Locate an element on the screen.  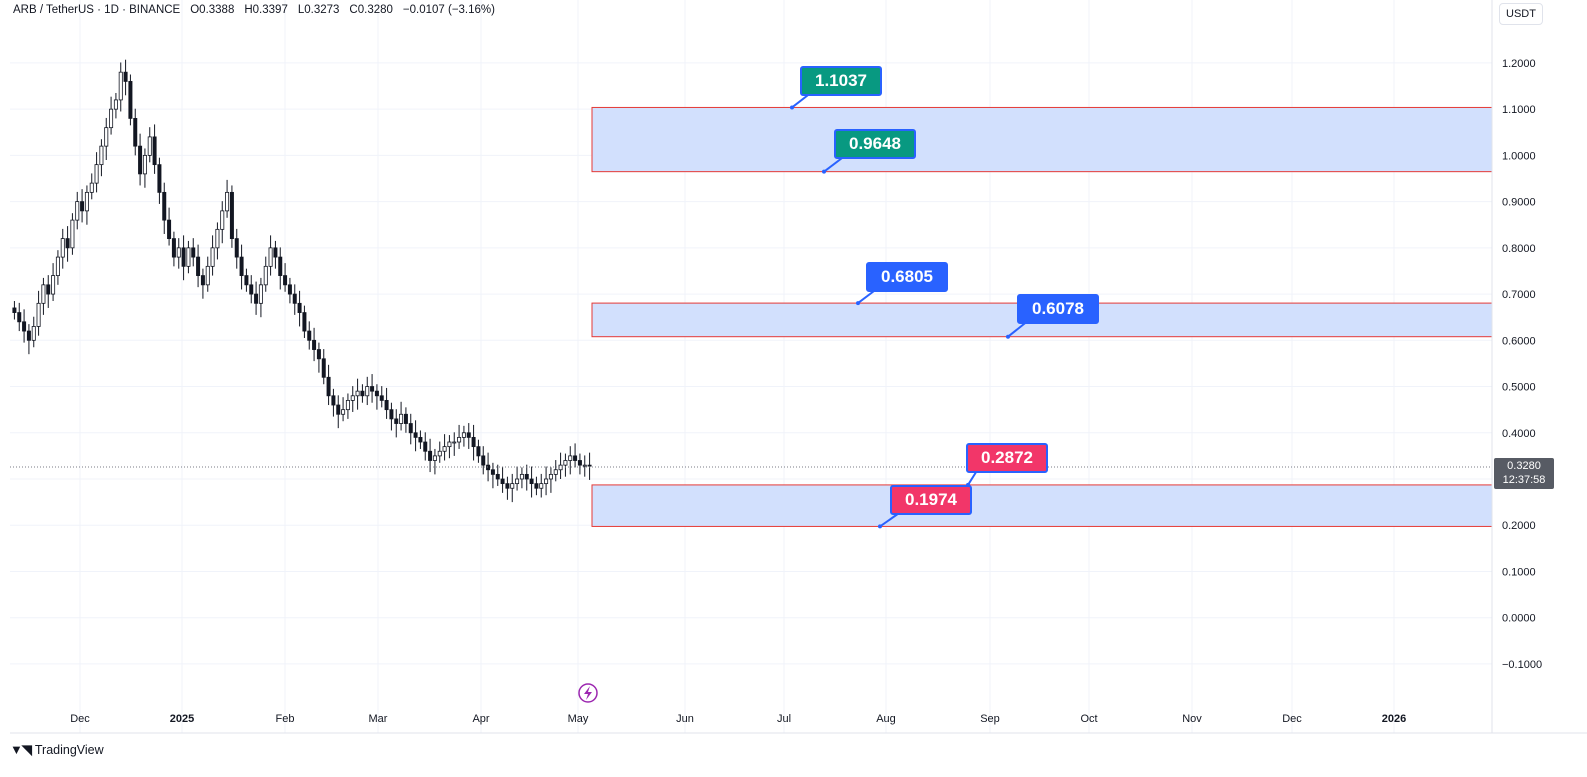
low-value: L0.3273 is located at coordinates (318, 10).